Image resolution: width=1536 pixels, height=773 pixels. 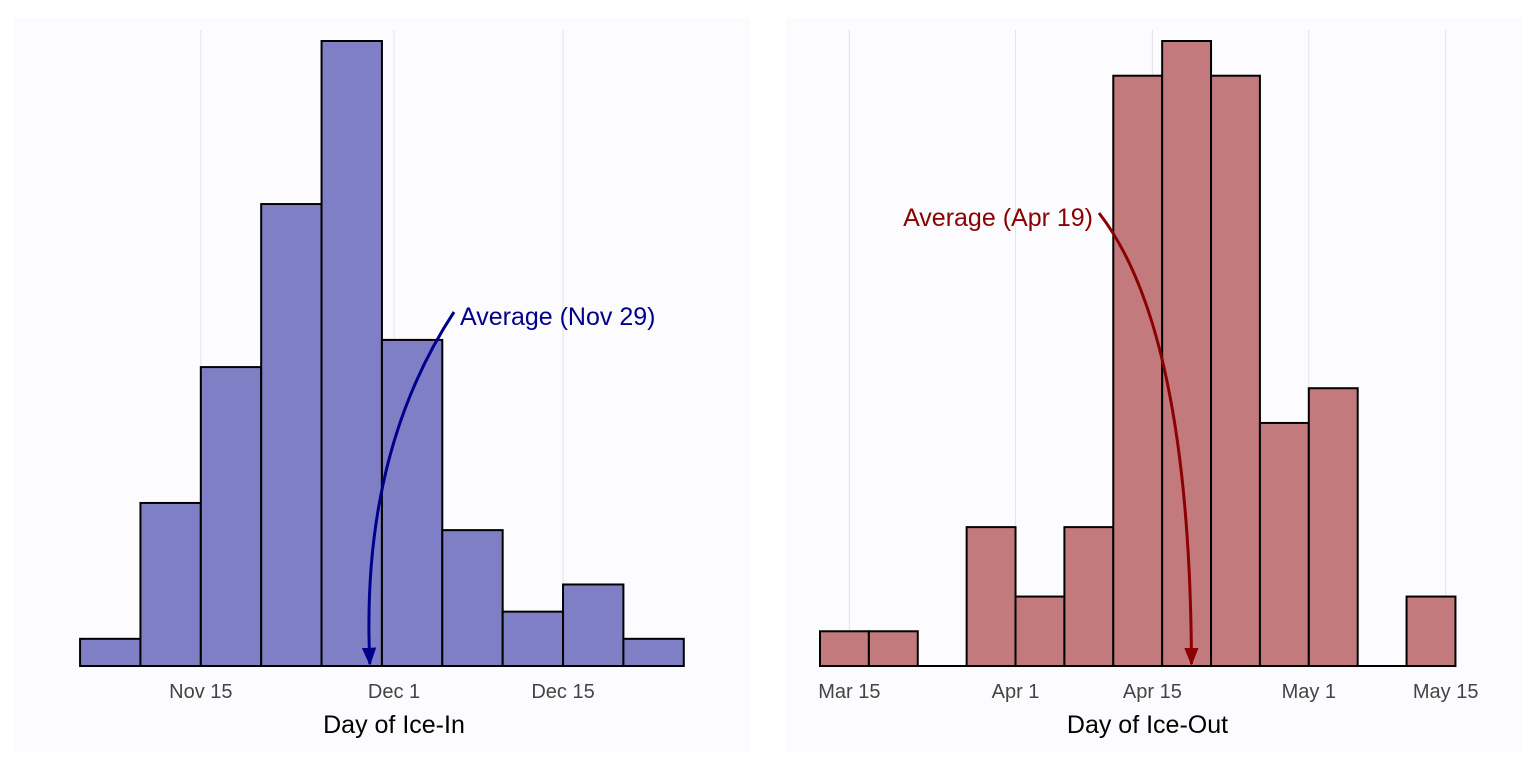 I want to click on x-axis-title: Day of Ice-In, so click(x=394, y=725).